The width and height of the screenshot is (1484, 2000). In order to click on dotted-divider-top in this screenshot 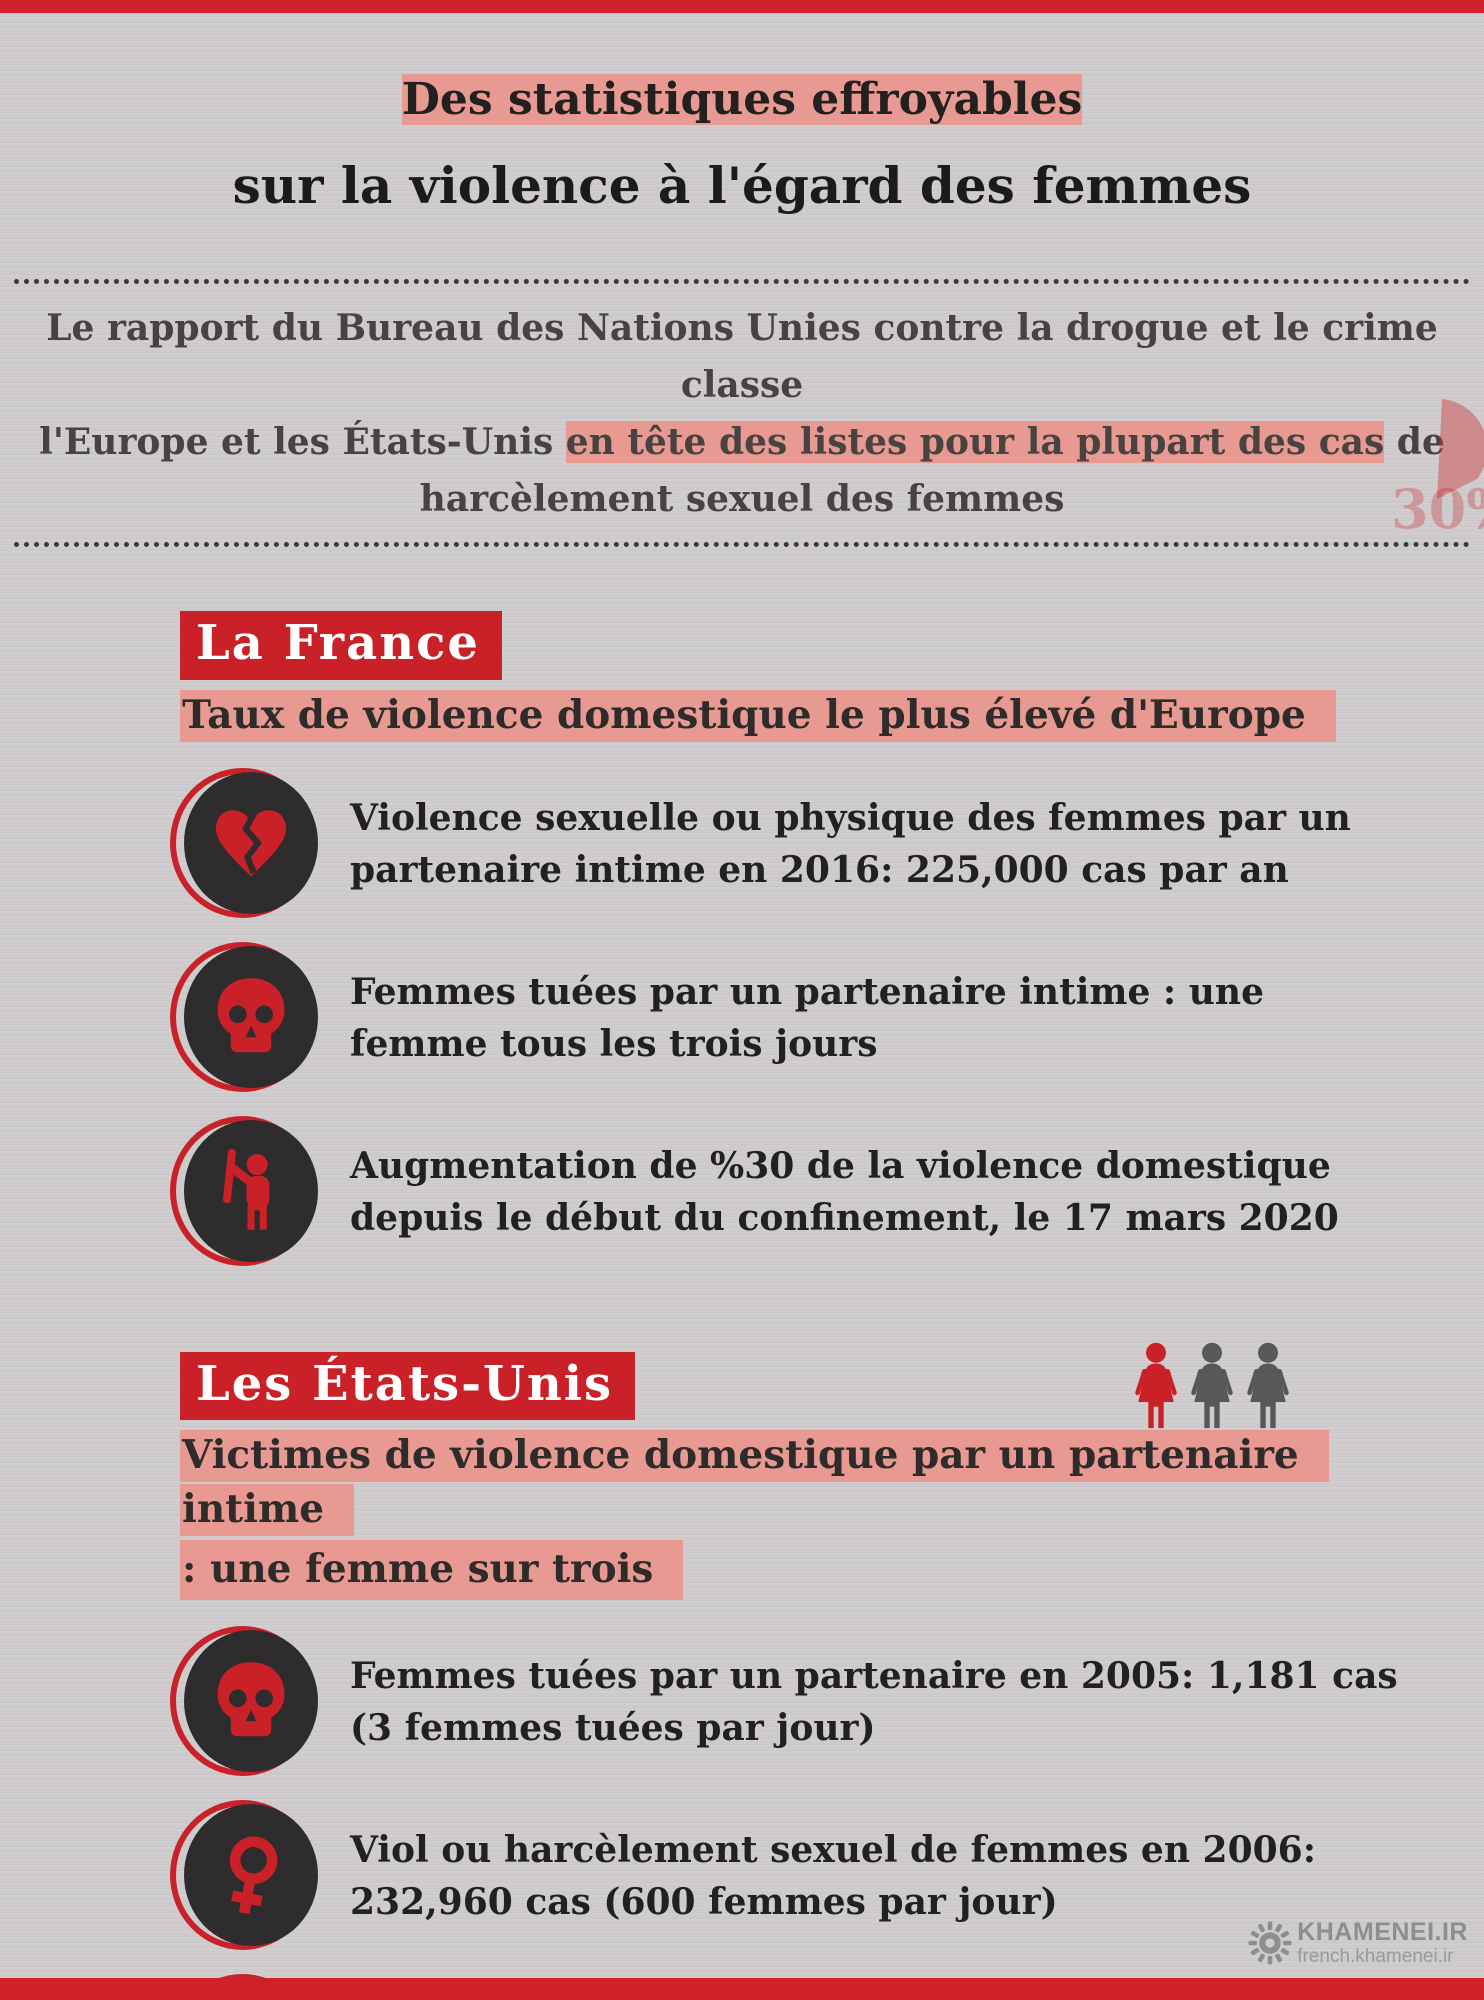, I will do `click(742, 282)`.